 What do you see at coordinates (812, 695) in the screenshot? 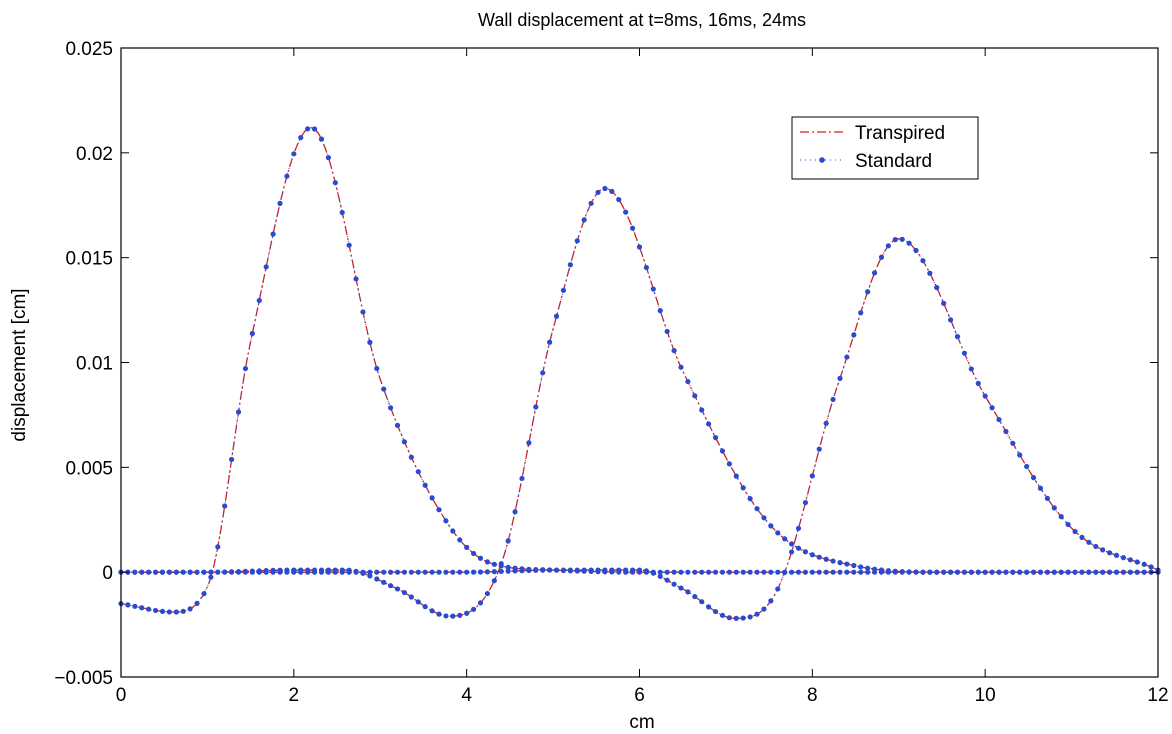
I see `x-tick-label: 8` at bounding box center [812, 695].